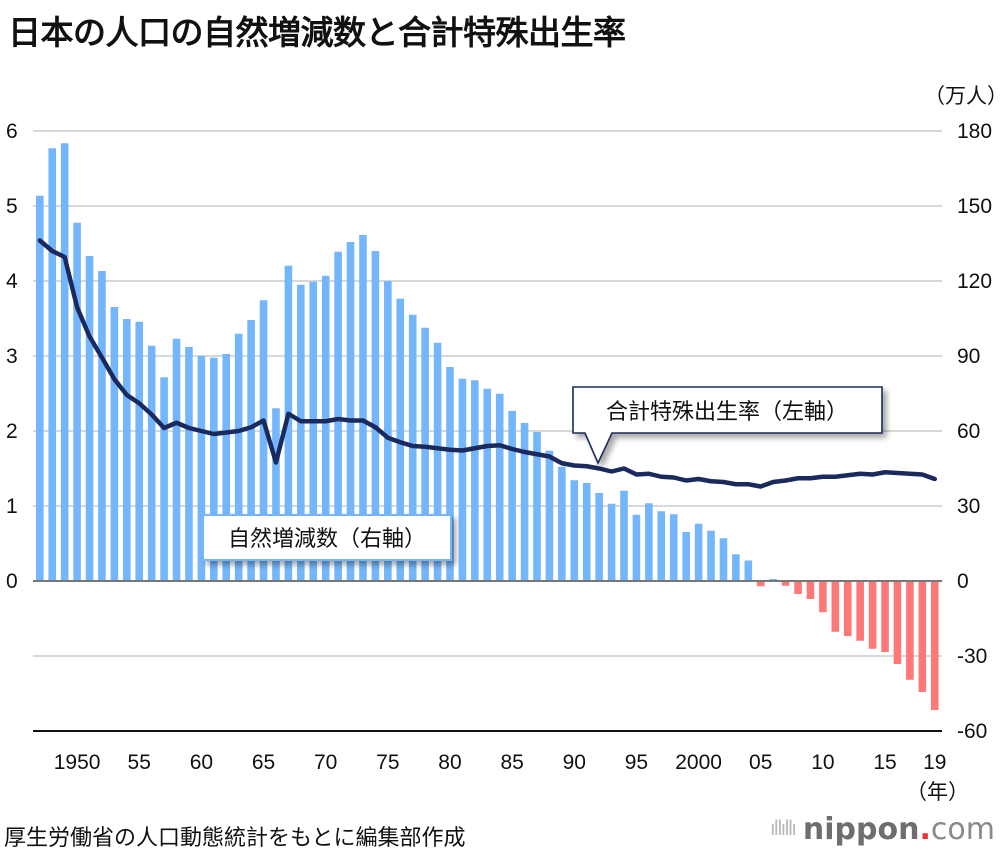 This screenshot has width=1000, height=860. I want to click on bar-1993, so click(611, 542).